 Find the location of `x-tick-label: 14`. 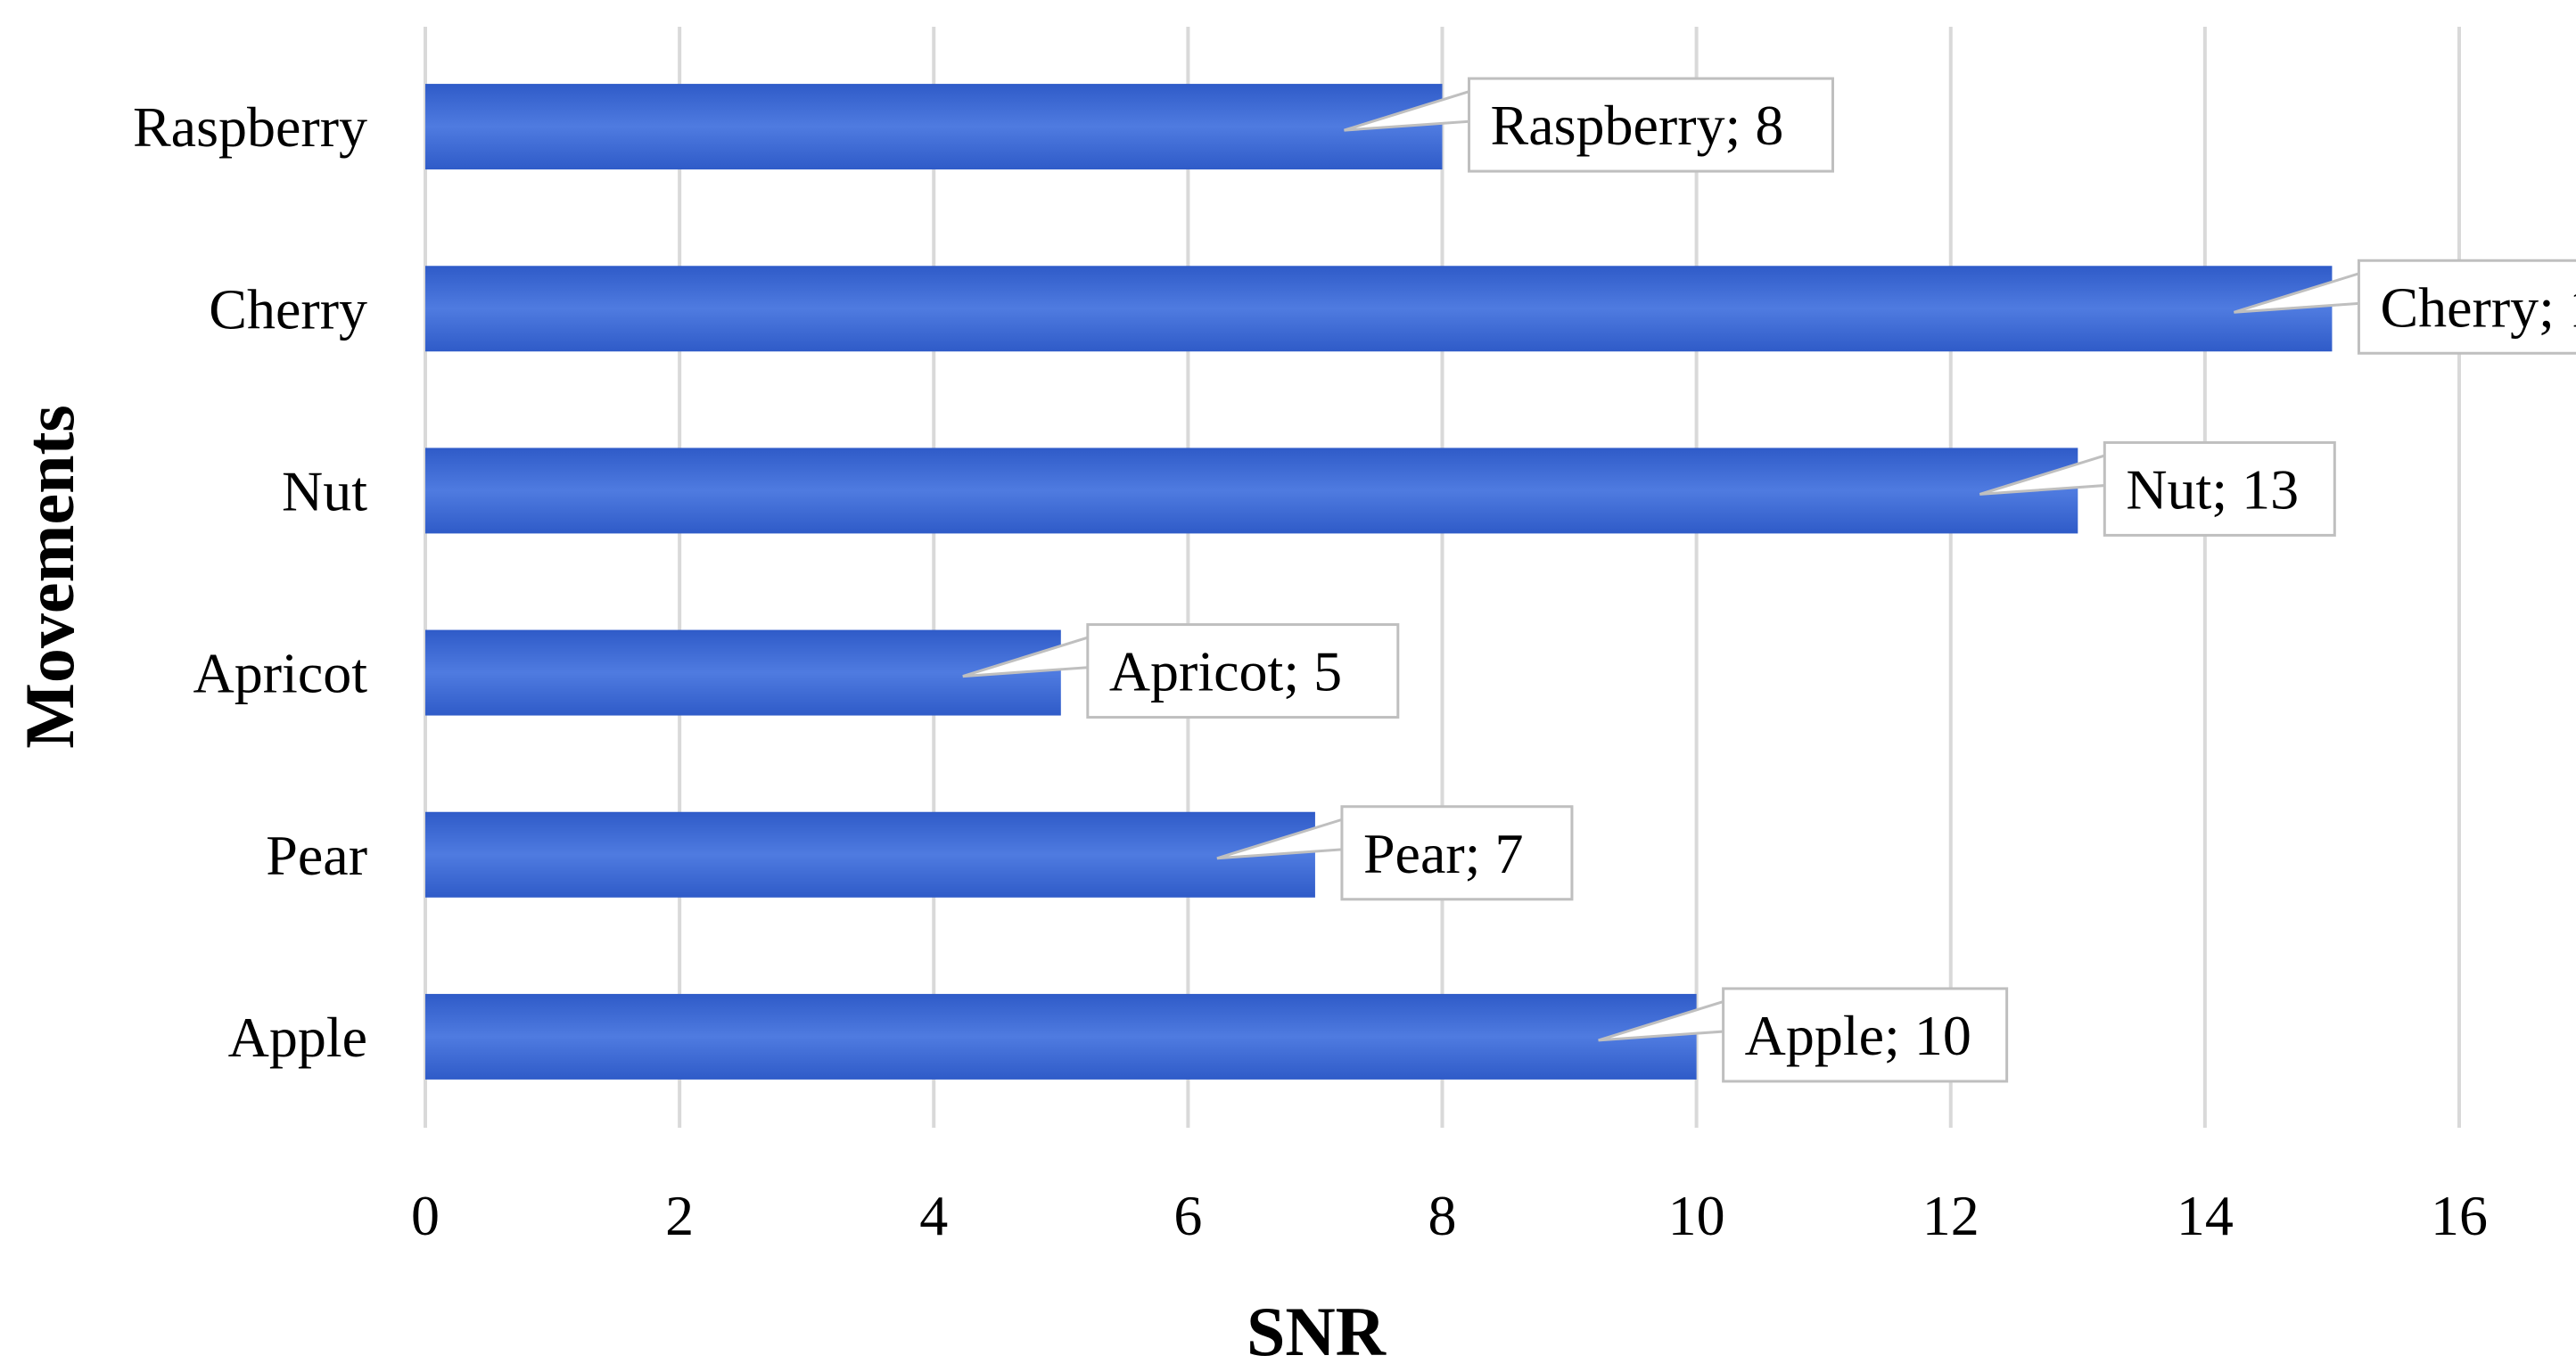

x-tick-label: 14 is located at coordinates (2205, 1215).